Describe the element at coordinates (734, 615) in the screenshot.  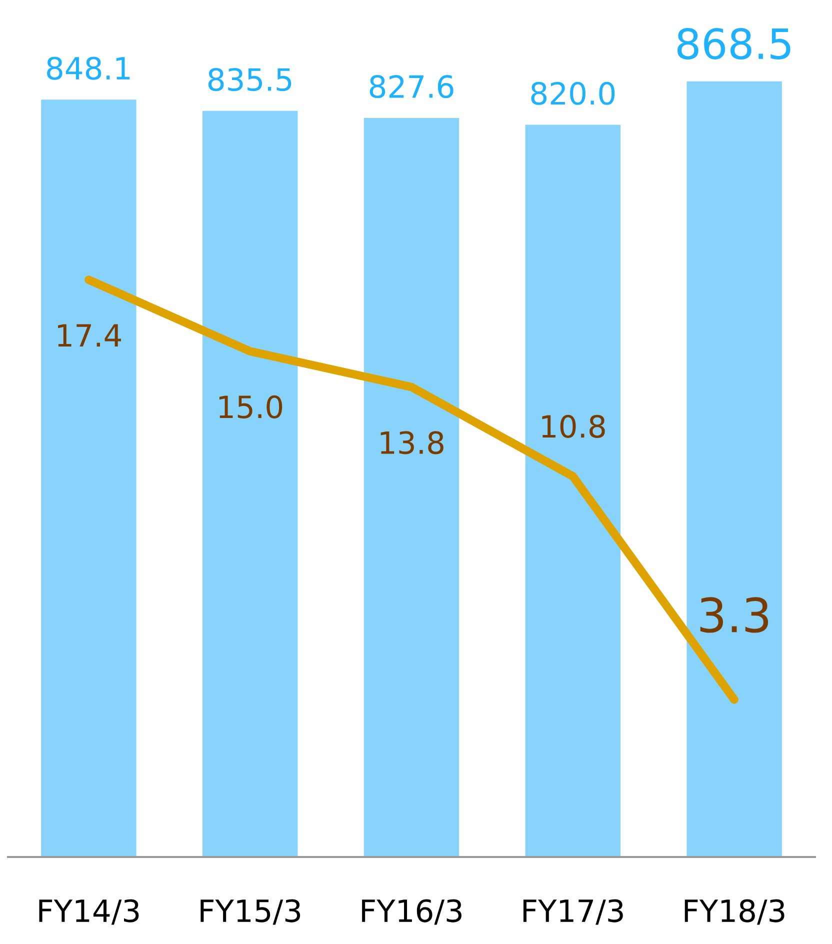
I see `data-label: 3.3` at that location.